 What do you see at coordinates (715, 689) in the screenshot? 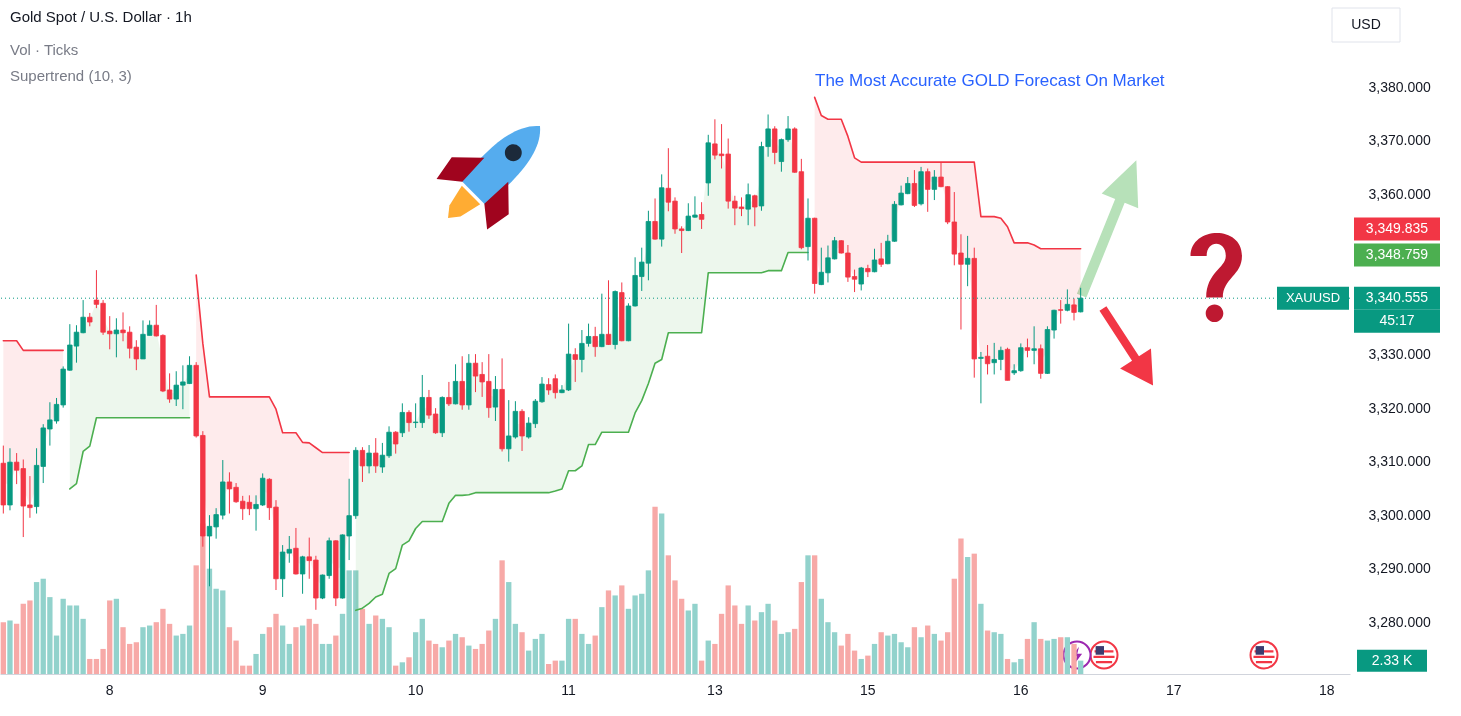
I see `x-tick-label: 13` at bounding box center [715, 689].